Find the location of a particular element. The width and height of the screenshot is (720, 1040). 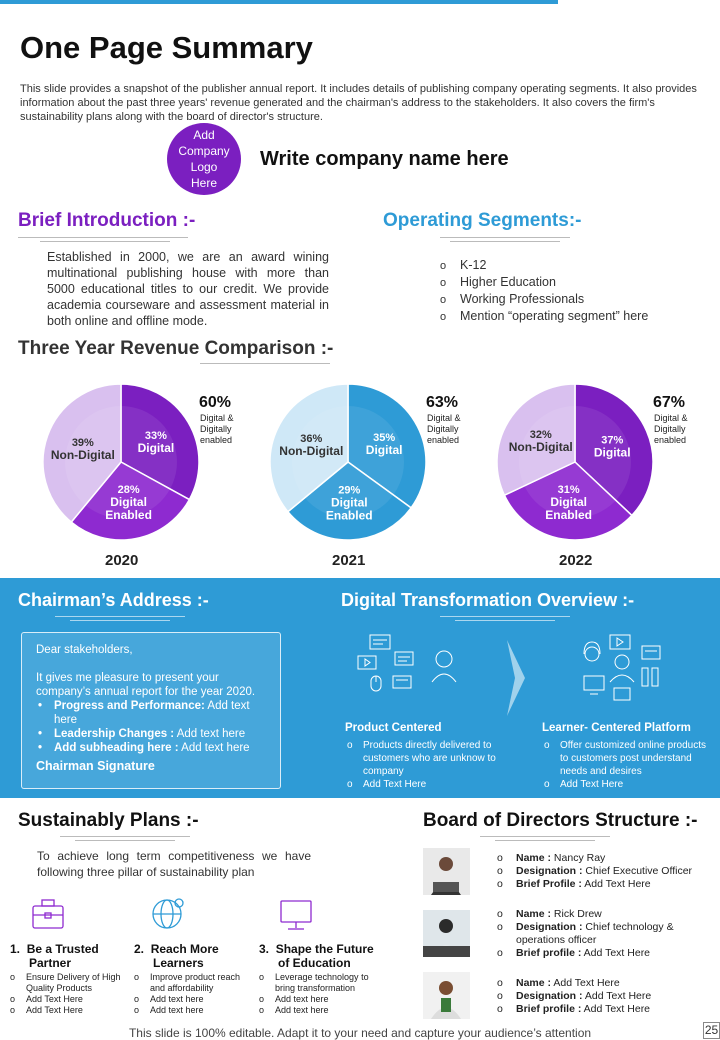

letter-item: Leadership Changes : Add text here is located at coordinates (151, 734).